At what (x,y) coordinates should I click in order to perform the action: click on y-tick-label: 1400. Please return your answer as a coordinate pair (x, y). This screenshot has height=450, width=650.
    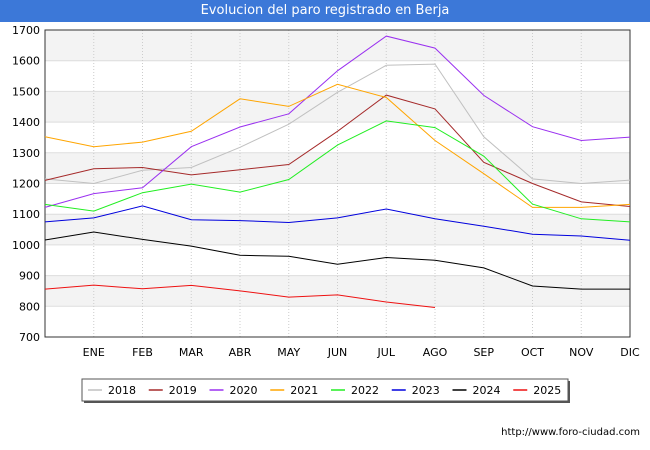
    Looking at the image, I should click on (26, 122).